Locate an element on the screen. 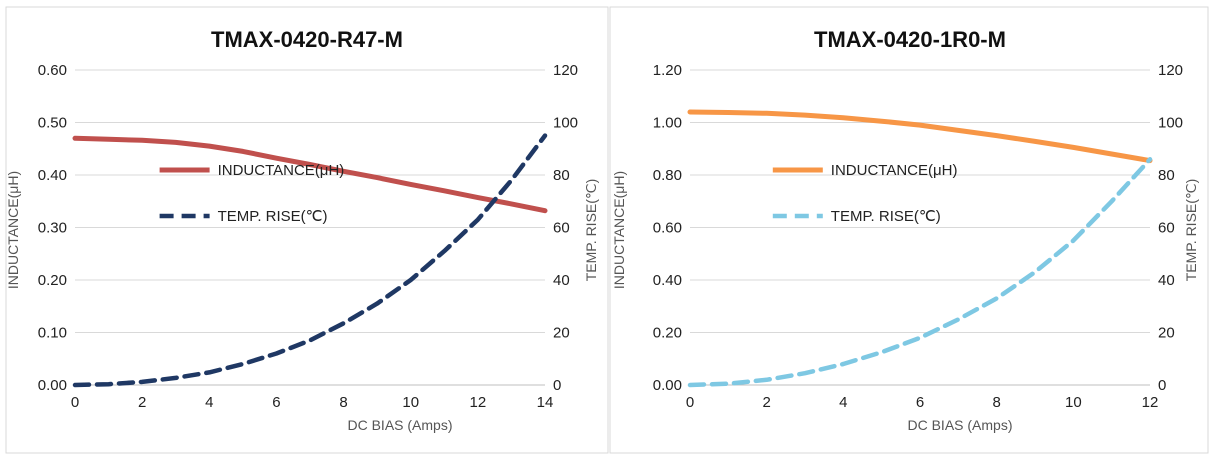  y-left-tick-label: 0.10 is located at coordinates (52, 333).